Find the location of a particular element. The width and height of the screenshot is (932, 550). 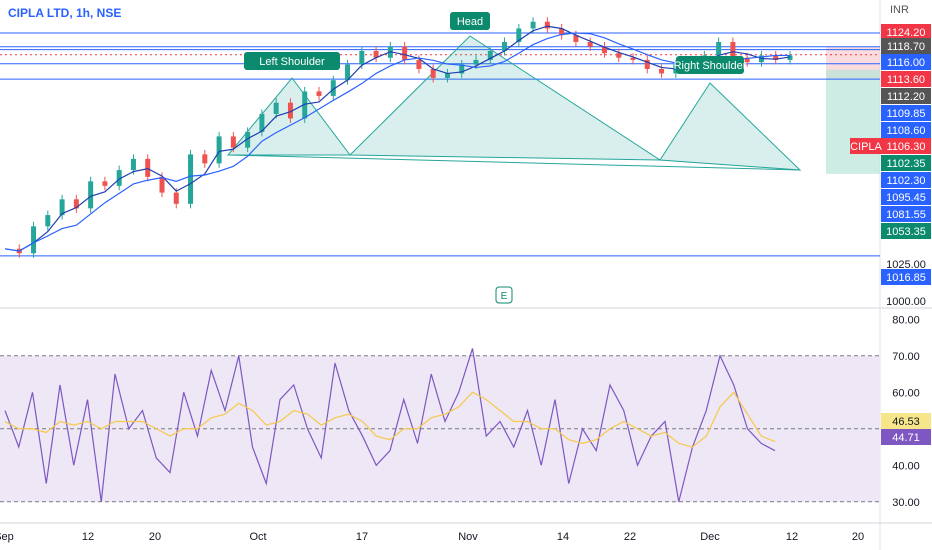

price-axis-label: 1124.20 is located at coordinates (906, 33).